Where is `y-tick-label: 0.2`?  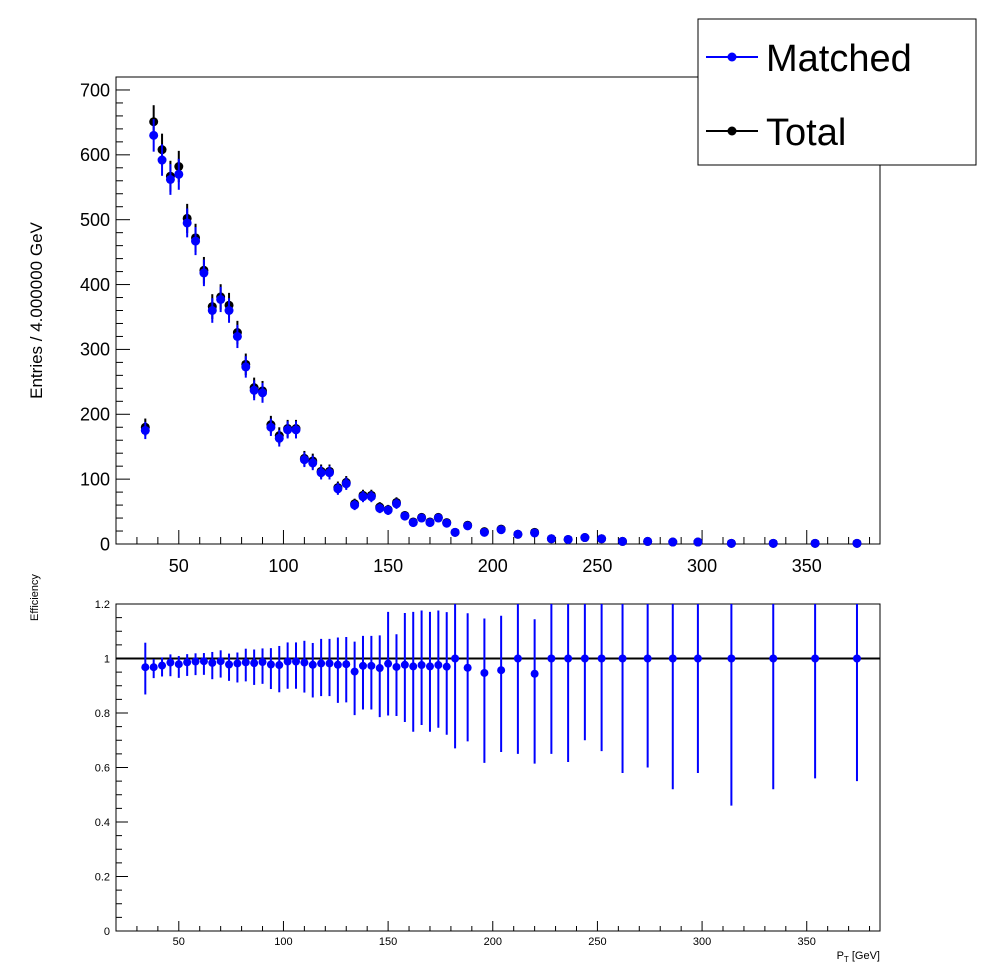
y-tick-label: 0.2 is located at coordinates (102, 877).